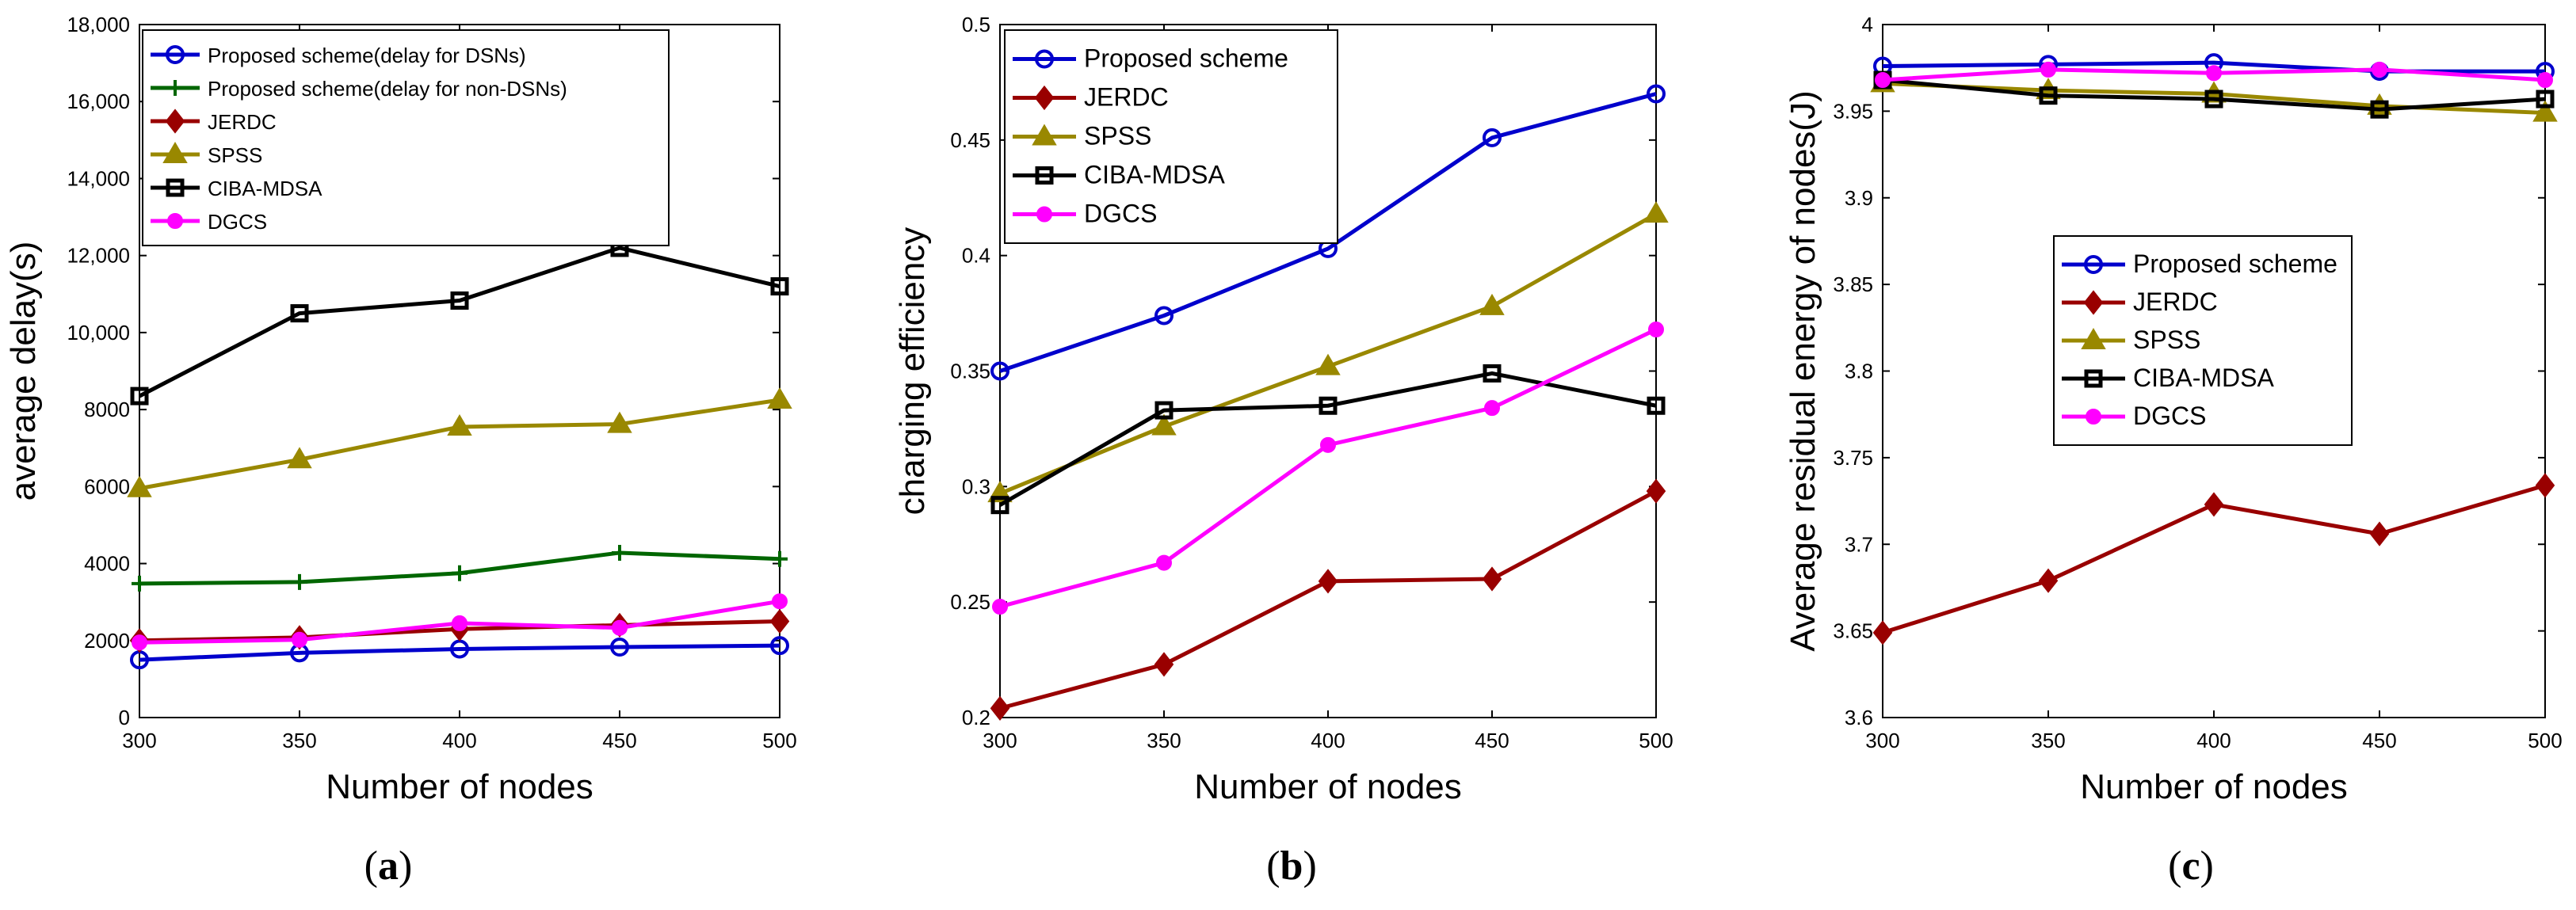 This screenshot has height=910, width=2576. I want to click on y-tick-label: 2000, so click(107, 641).